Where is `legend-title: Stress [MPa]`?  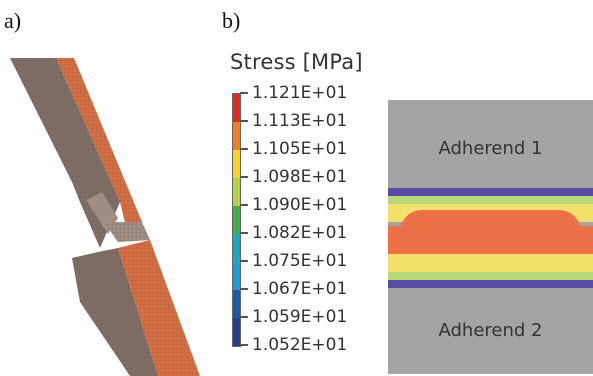 legend-title: Stress [MPa] is located at coordinates (296, 62).